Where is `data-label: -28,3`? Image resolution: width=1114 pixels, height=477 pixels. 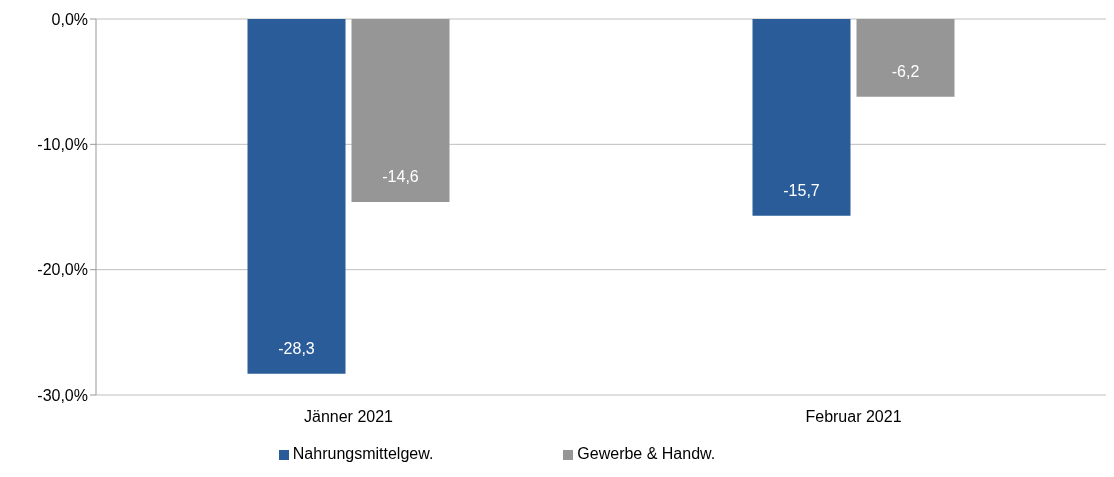 data-label: -28,3 is located at coordinates (296, 348).